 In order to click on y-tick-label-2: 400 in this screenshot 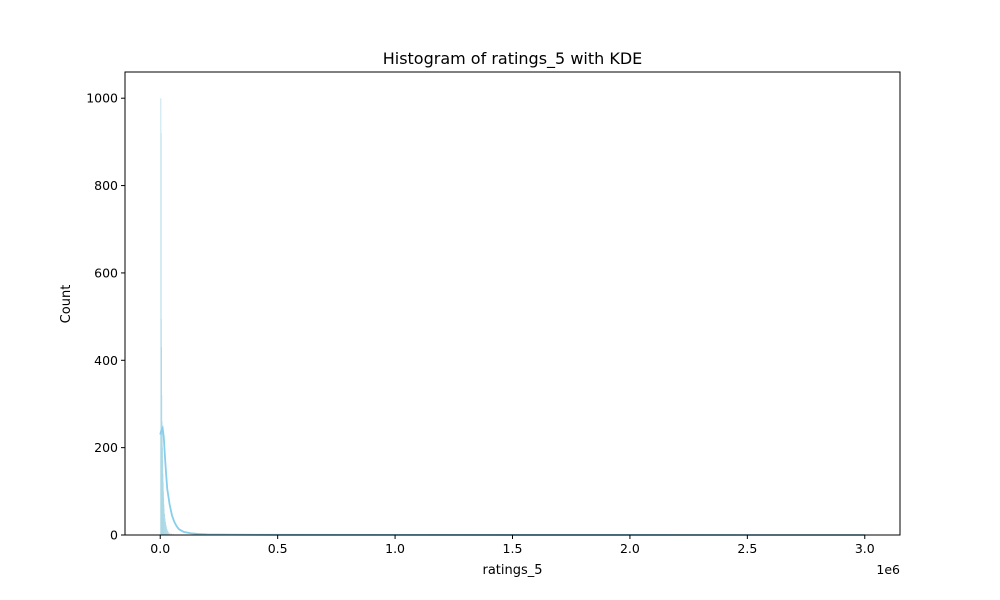, I will do `click(106, 360)`.